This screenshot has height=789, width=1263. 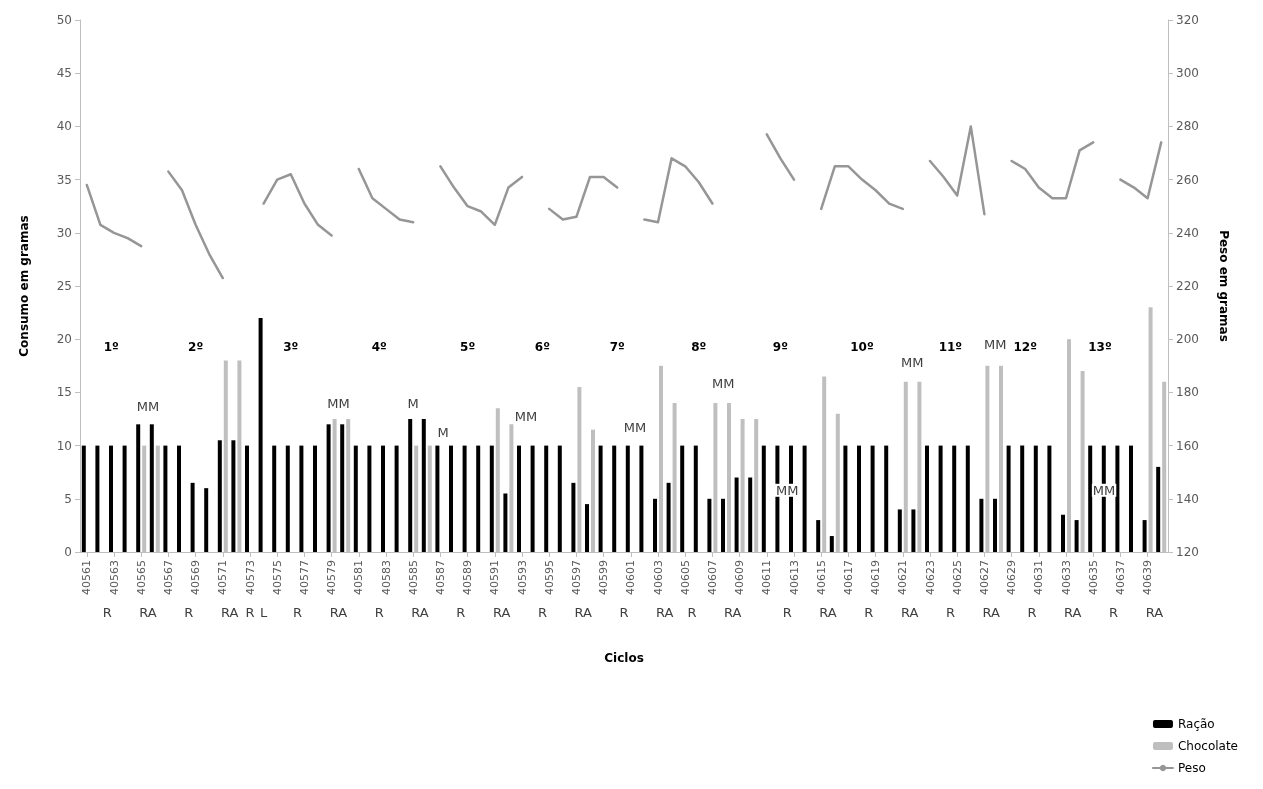 I want to click on y-tick-label: 45, so click(x=64, y=73).